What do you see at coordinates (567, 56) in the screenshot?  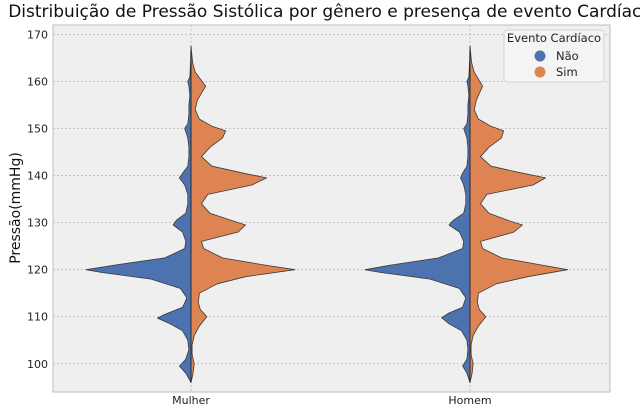 I see `legend-entry: Não` at bounding box center [567, 56].